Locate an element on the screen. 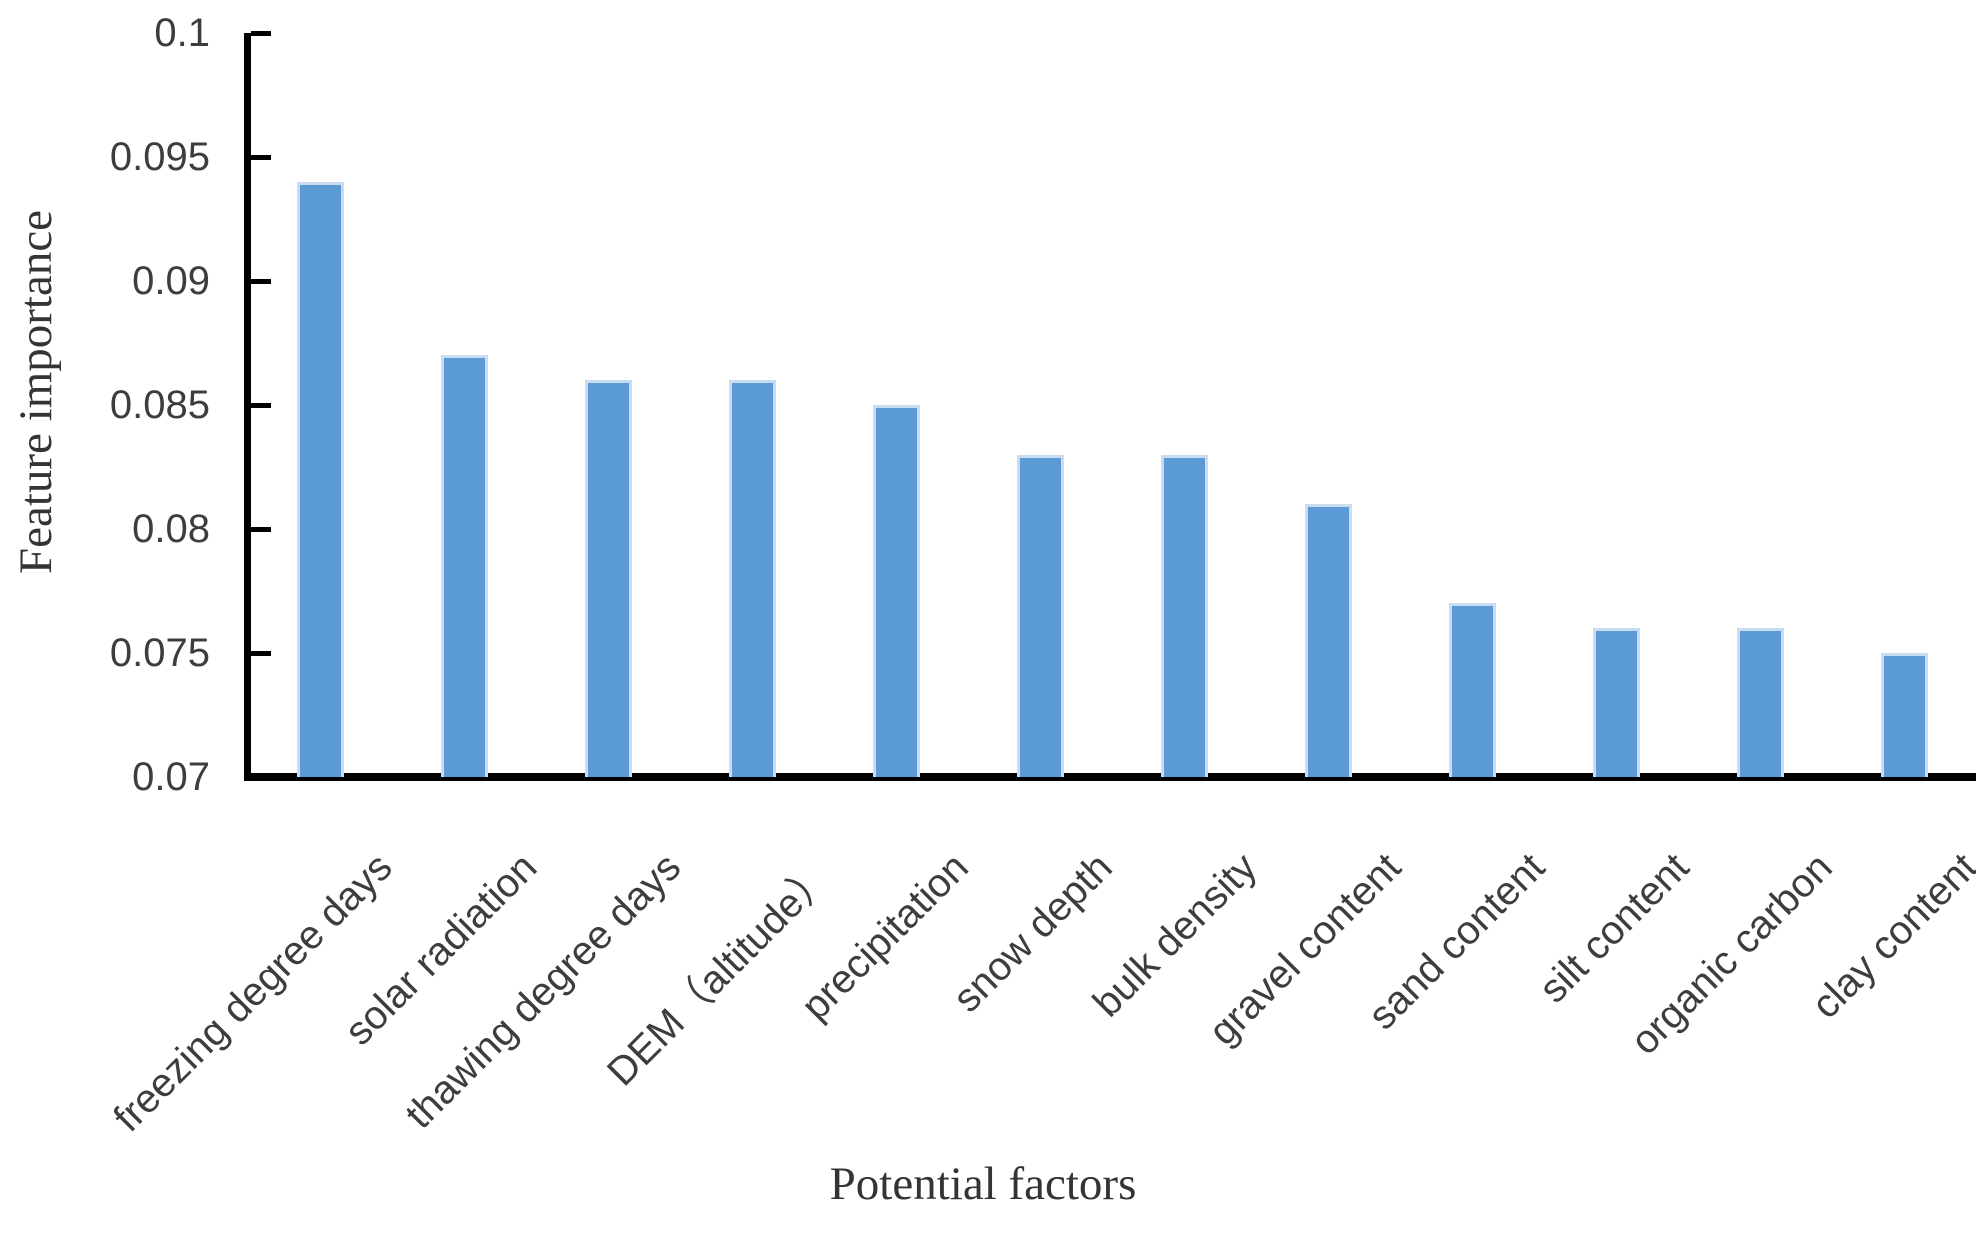 This screenshot has width=1976, height=1233. y-tick-label: 0.07 is located at coordinates (171, 777).